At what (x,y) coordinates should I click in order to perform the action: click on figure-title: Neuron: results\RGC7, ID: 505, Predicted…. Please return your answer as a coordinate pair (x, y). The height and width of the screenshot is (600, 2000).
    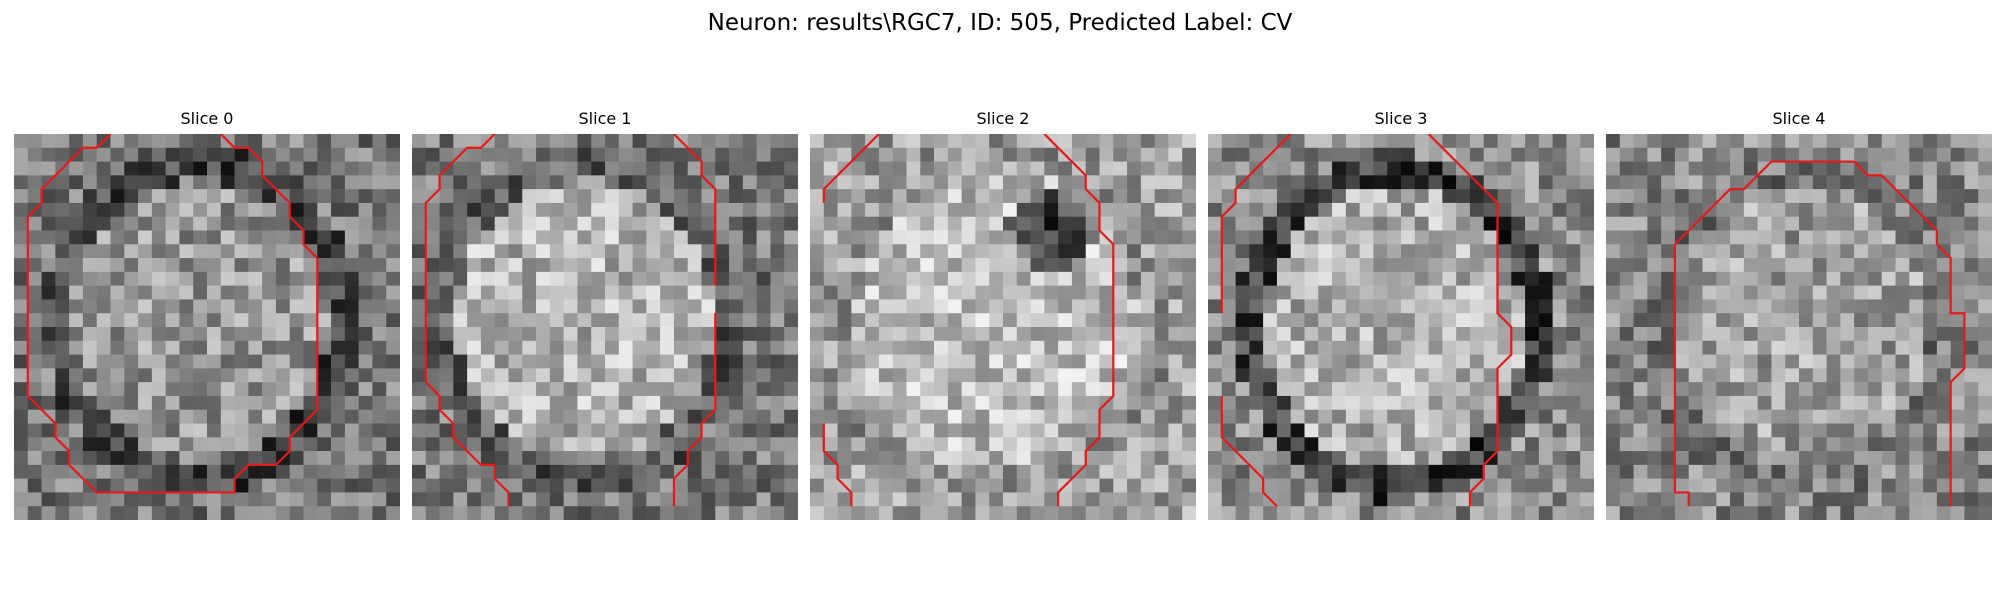
    Looking at the image, I should click on (1000, 23).